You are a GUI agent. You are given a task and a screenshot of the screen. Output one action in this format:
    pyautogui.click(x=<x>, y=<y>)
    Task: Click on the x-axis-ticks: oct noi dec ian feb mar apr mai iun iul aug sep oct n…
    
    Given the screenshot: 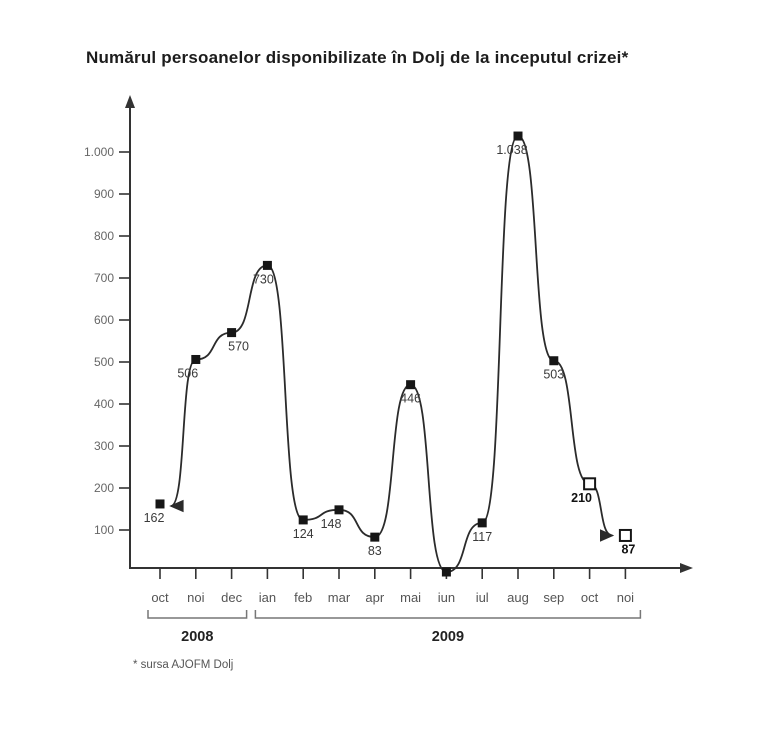 What is the action you would take?
    pyautogui.click(x=392, y=586)
    